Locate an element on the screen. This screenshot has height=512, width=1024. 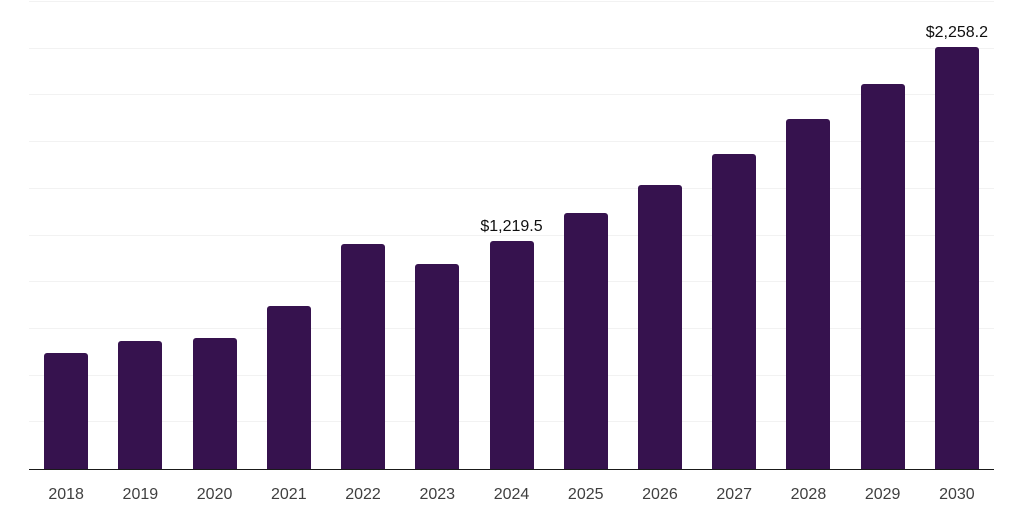
data-label-2030: $2,258.2 is located at coordinates (957, 33).